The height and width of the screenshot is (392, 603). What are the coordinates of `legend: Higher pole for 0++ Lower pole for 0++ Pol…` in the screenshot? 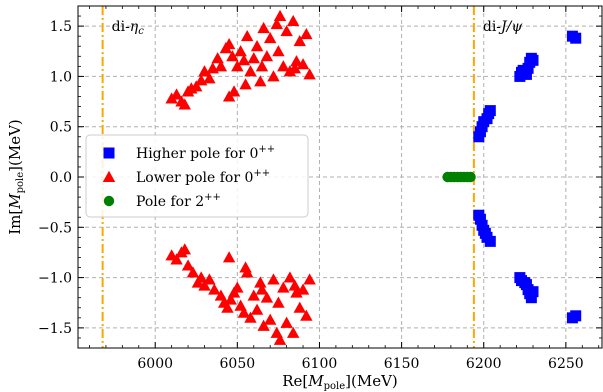 It's located at (197, 176).